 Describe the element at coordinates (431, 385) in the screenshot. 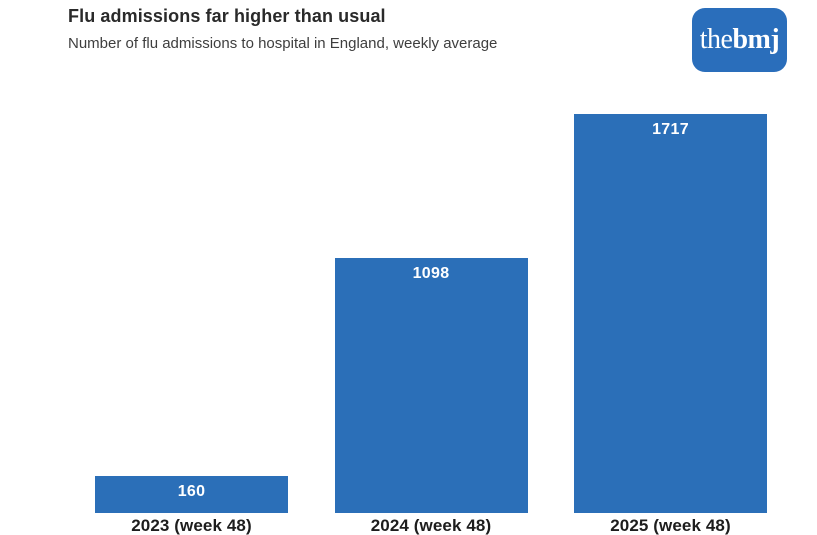

I see `bar: 1098` at that location.